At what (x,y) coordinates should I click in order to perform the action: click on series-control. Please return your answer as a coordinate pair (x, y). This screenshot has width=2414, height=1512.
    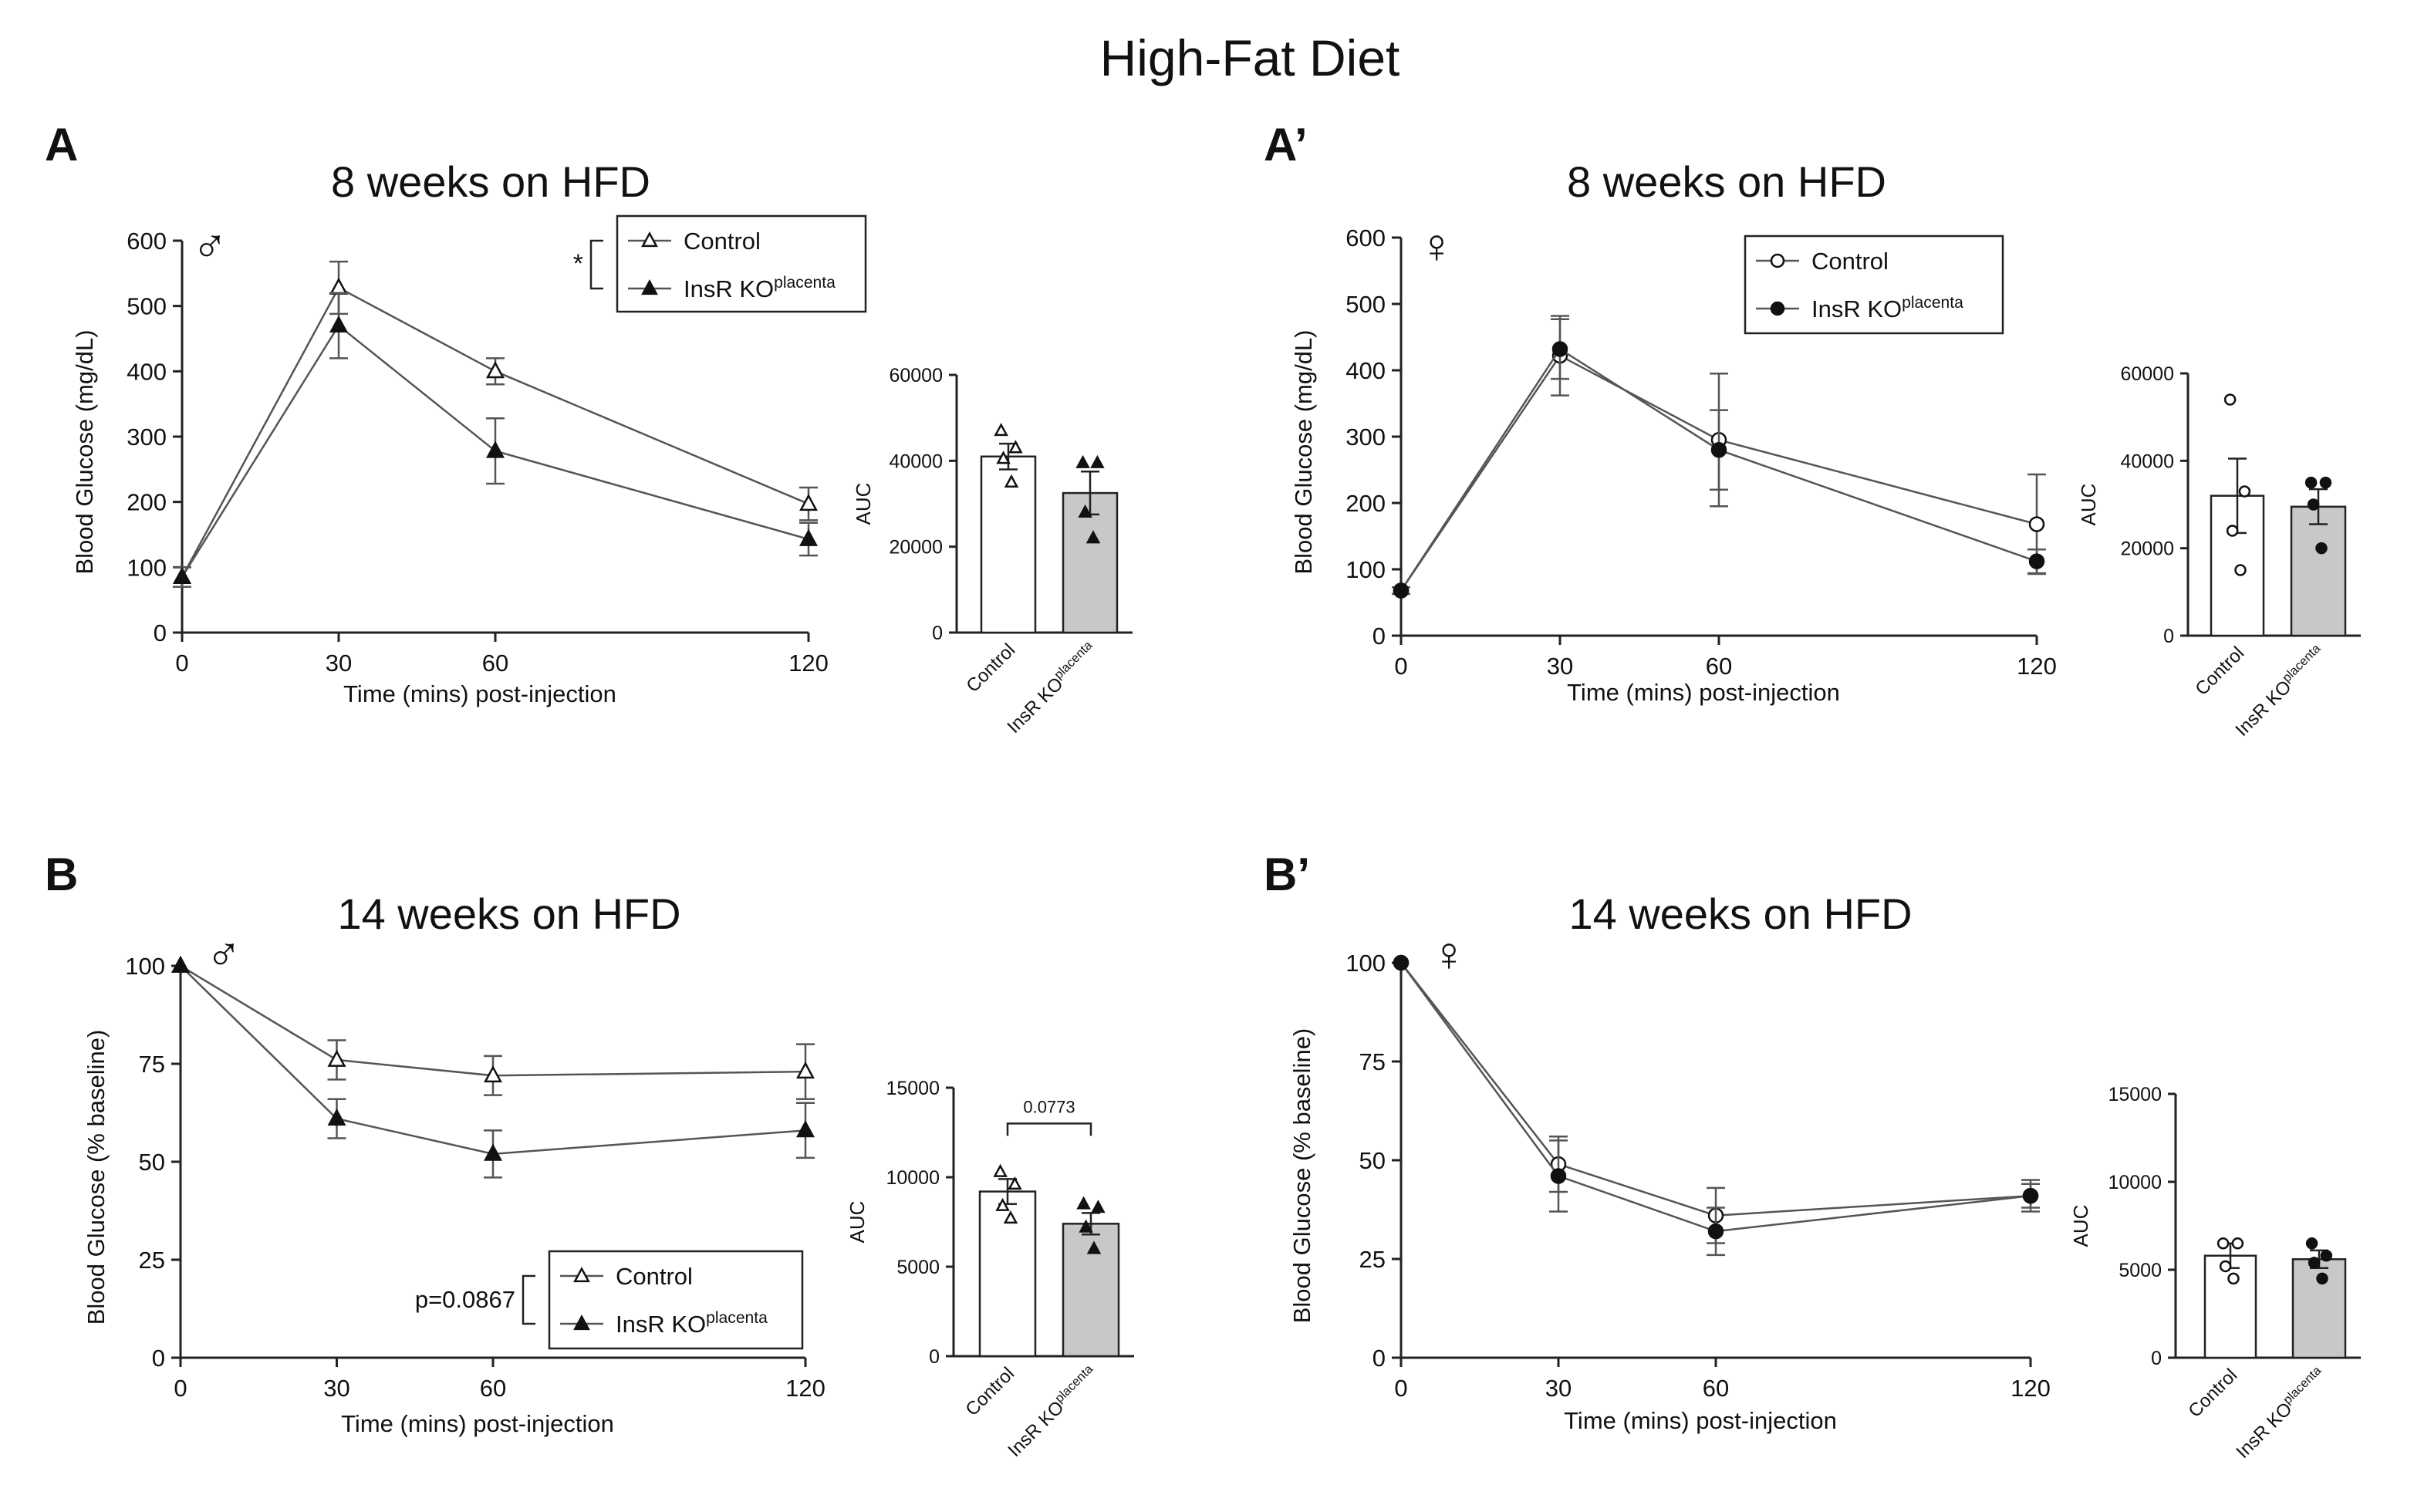
    Looking at the image, I should click on (493, 1027).